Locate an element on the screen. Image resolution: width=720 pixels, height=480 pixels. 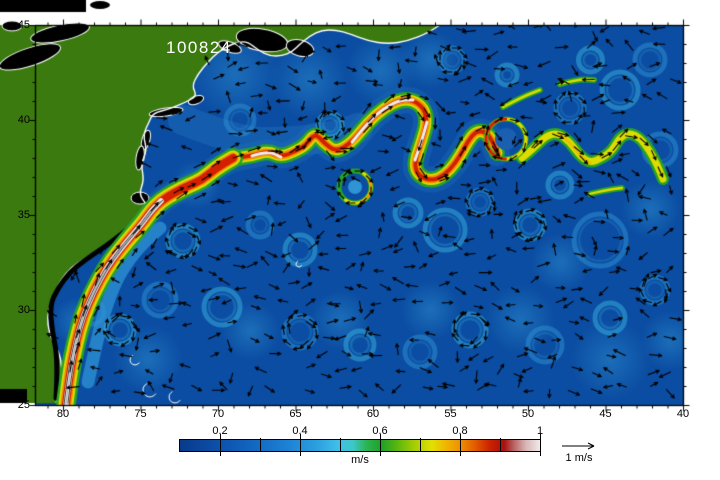
colorbar-tick-label: 0.8 is located at coordinates (460, 431).